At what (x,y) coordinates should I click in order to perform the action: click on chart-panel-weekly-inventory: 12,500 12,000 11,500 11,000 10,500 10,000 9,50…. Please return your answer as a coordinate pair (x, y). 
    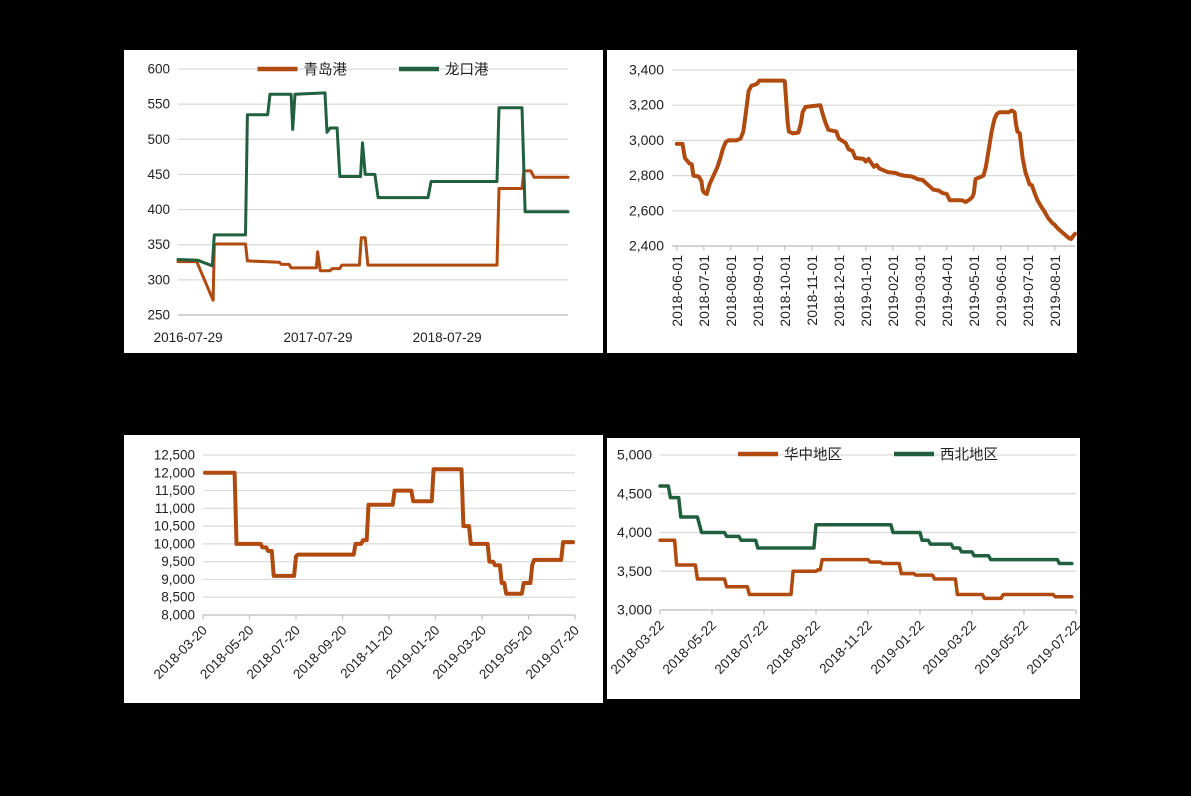
    Looking at the image, I should click on (363, 569).